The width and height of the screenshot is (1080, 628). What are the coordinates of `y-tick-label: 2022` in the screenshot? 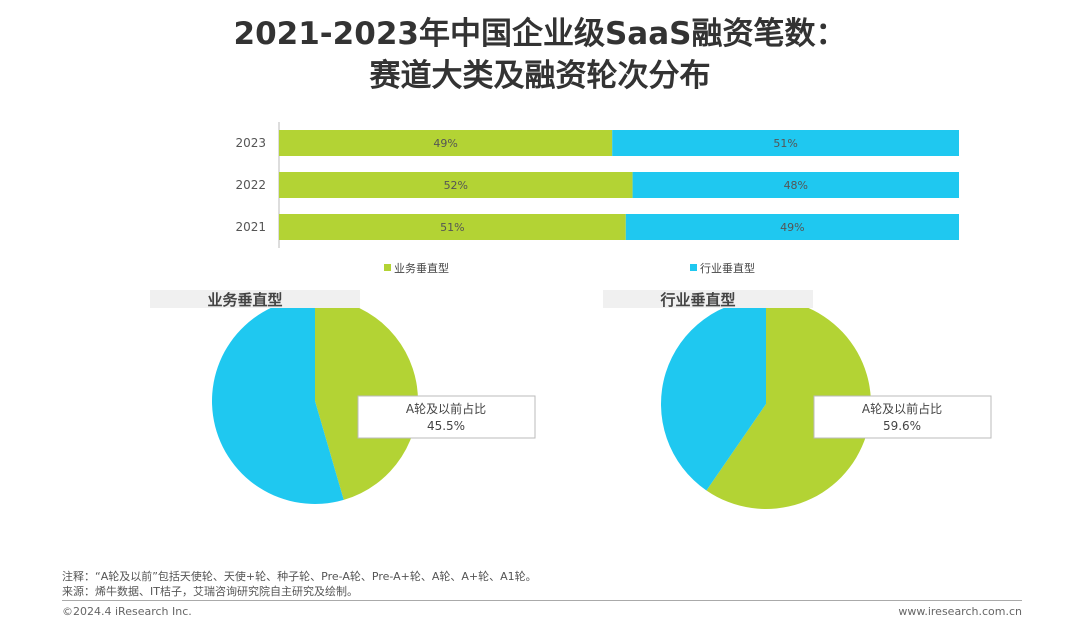 It's located at (250, 185).